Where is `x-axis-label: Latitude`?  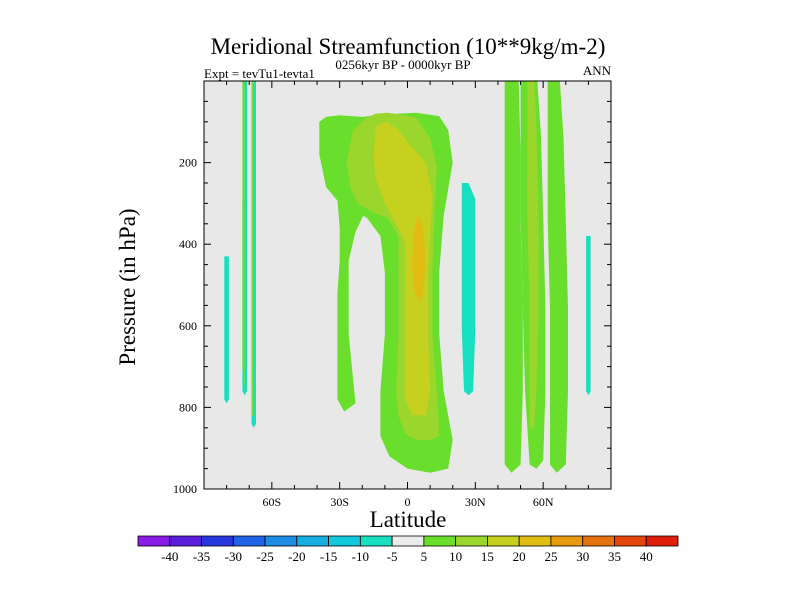 x-axis-label: Latitude is located at coordinates (408, 519).